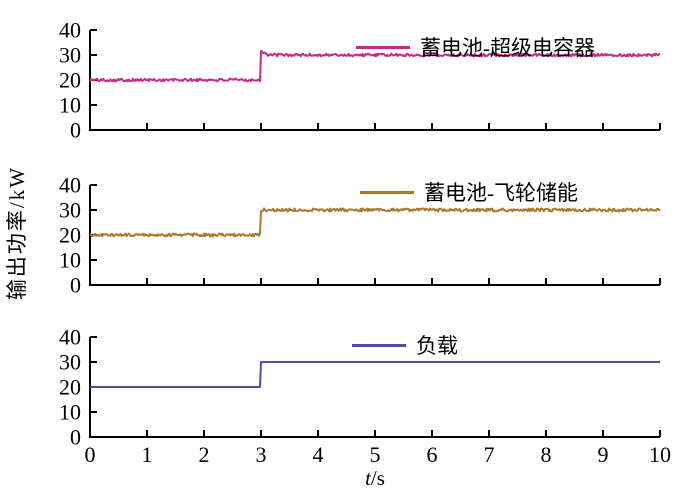 The height and width of the screenshot is (498, 700). I want to click on x-tick-label: 5, so click(375, 454).